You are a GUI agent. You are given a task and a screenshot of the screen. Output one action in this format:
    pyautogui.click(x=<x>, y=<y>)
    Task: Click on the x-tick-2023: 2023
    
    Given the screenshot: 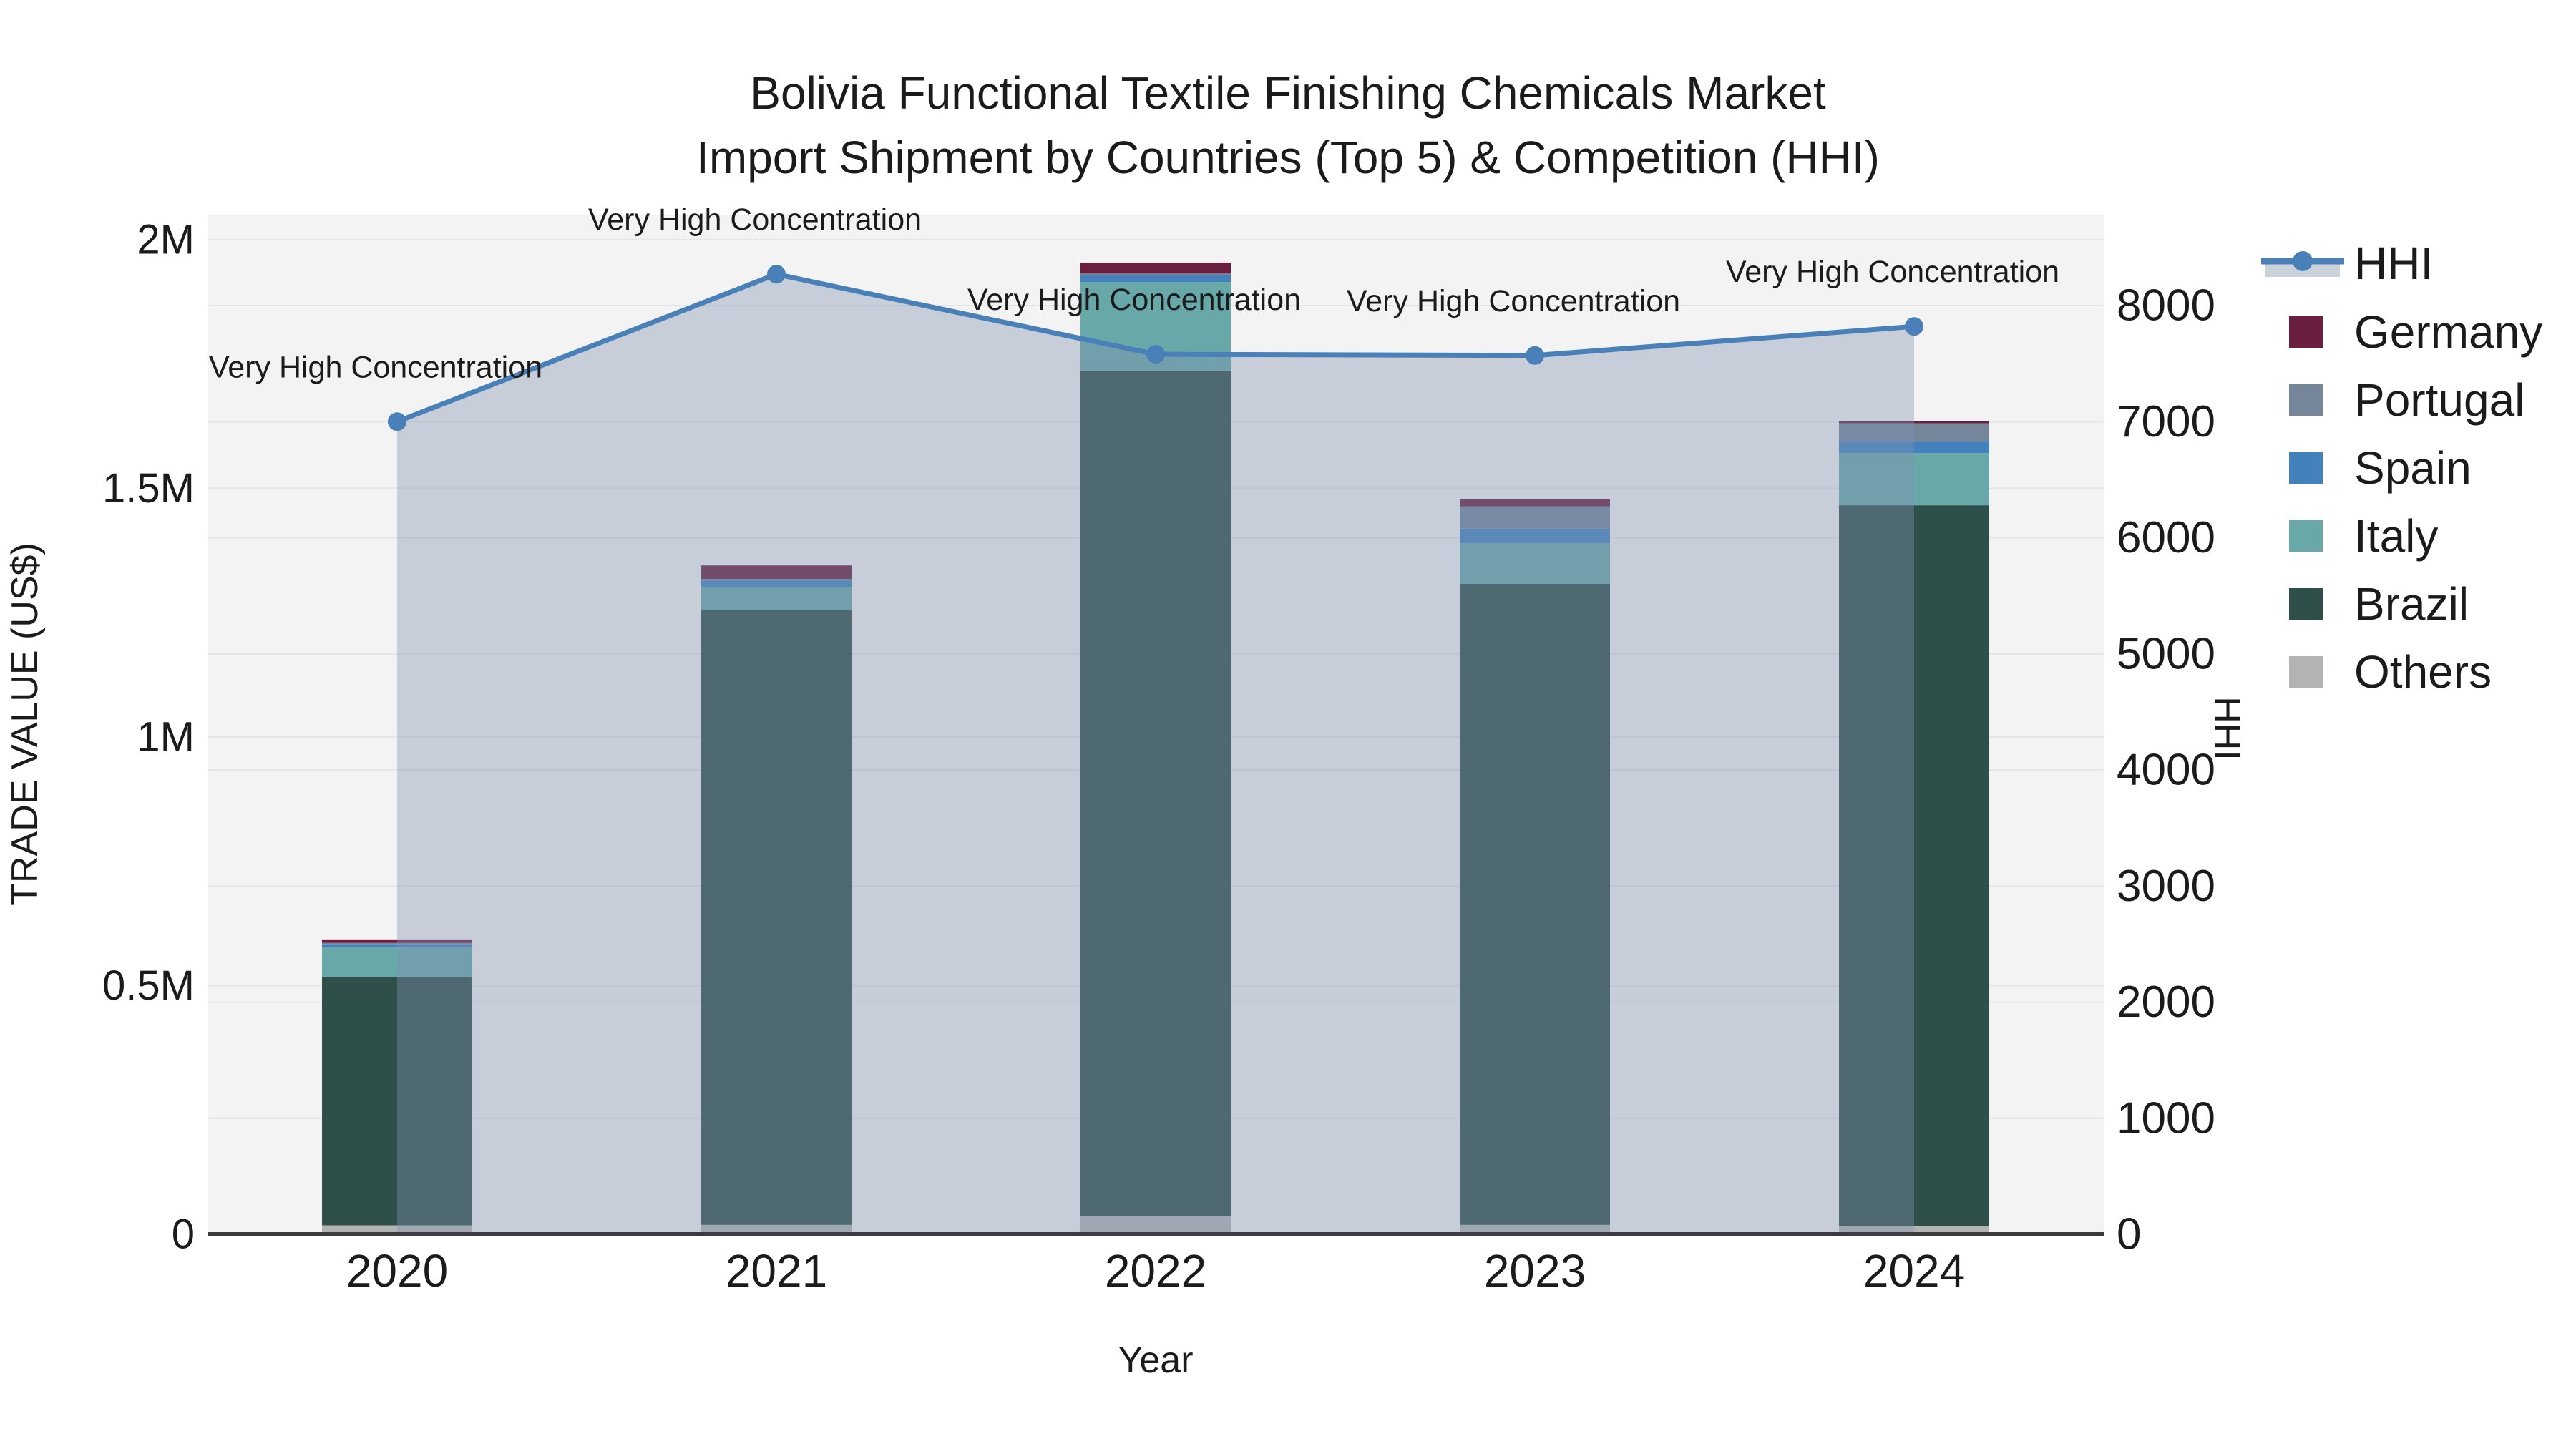 What is the action you would take?
    pyautogui.click(x=1535, y=1271)
    